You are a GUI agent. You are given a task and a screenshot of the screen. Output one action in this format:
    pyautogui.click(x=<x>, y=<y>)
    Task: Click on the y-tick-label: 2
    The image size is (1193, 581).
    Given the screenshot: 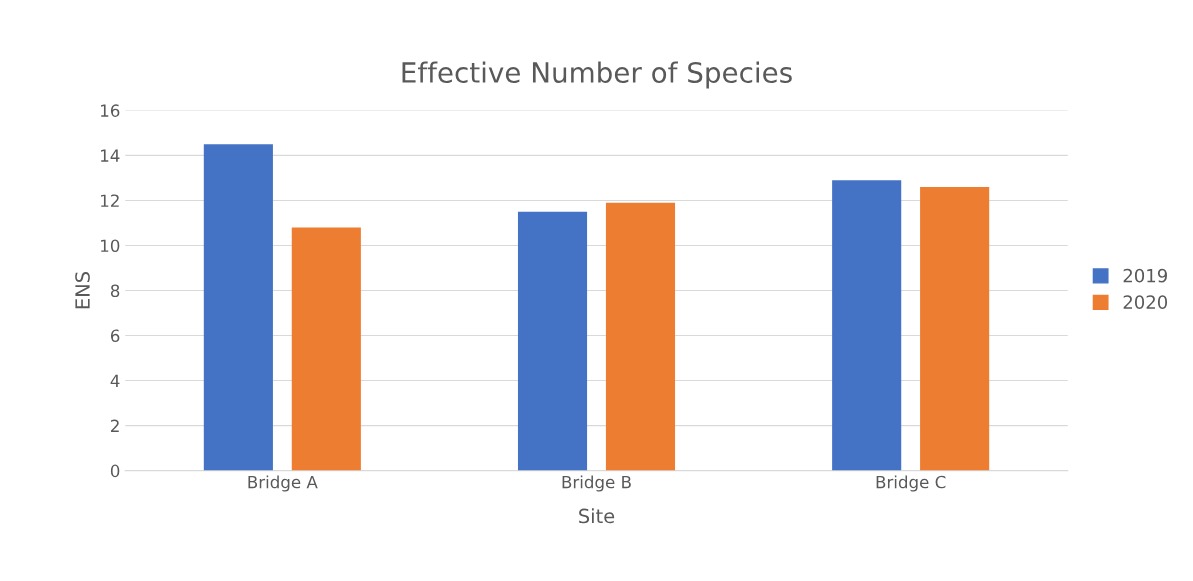 What is the action you would take?
    pyautogui.click(x=115, y=425)
    